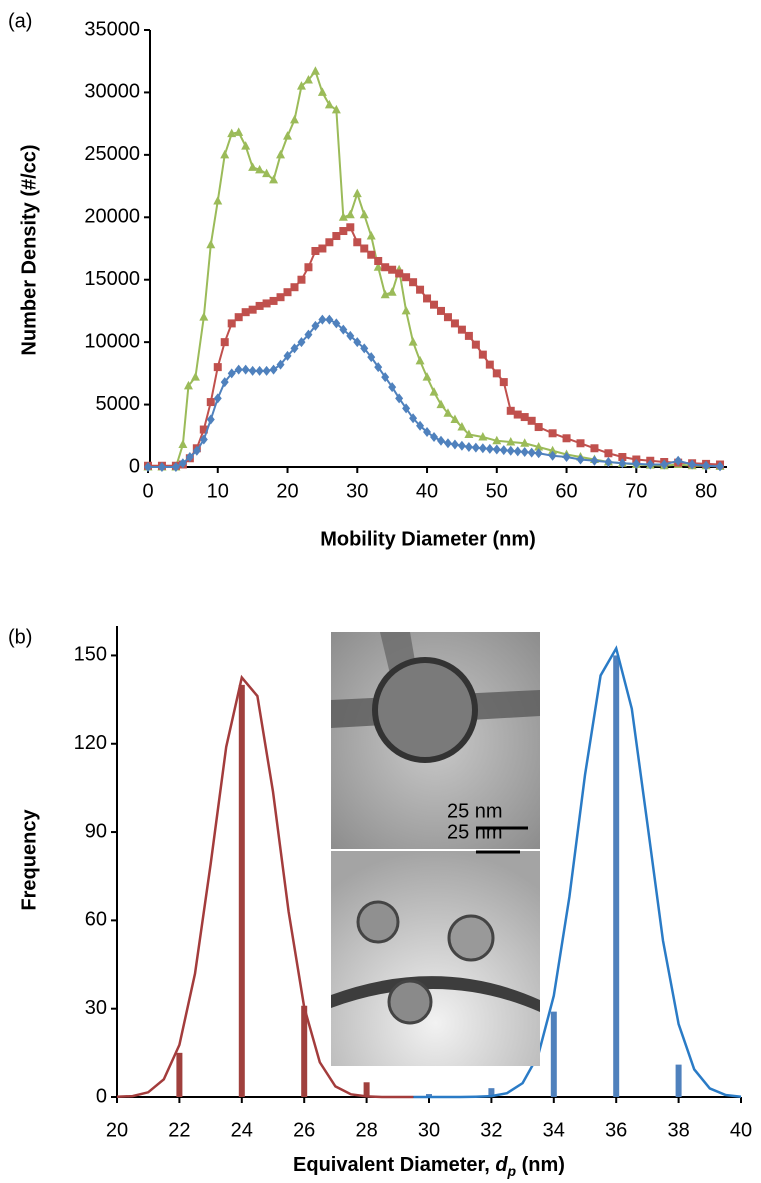  What do you see at coordinates (429, 1166) in the screenshot?
I see `x-axis-label: Equivalent Diameter, dp (nm)` at bounding box center [429, 1166].